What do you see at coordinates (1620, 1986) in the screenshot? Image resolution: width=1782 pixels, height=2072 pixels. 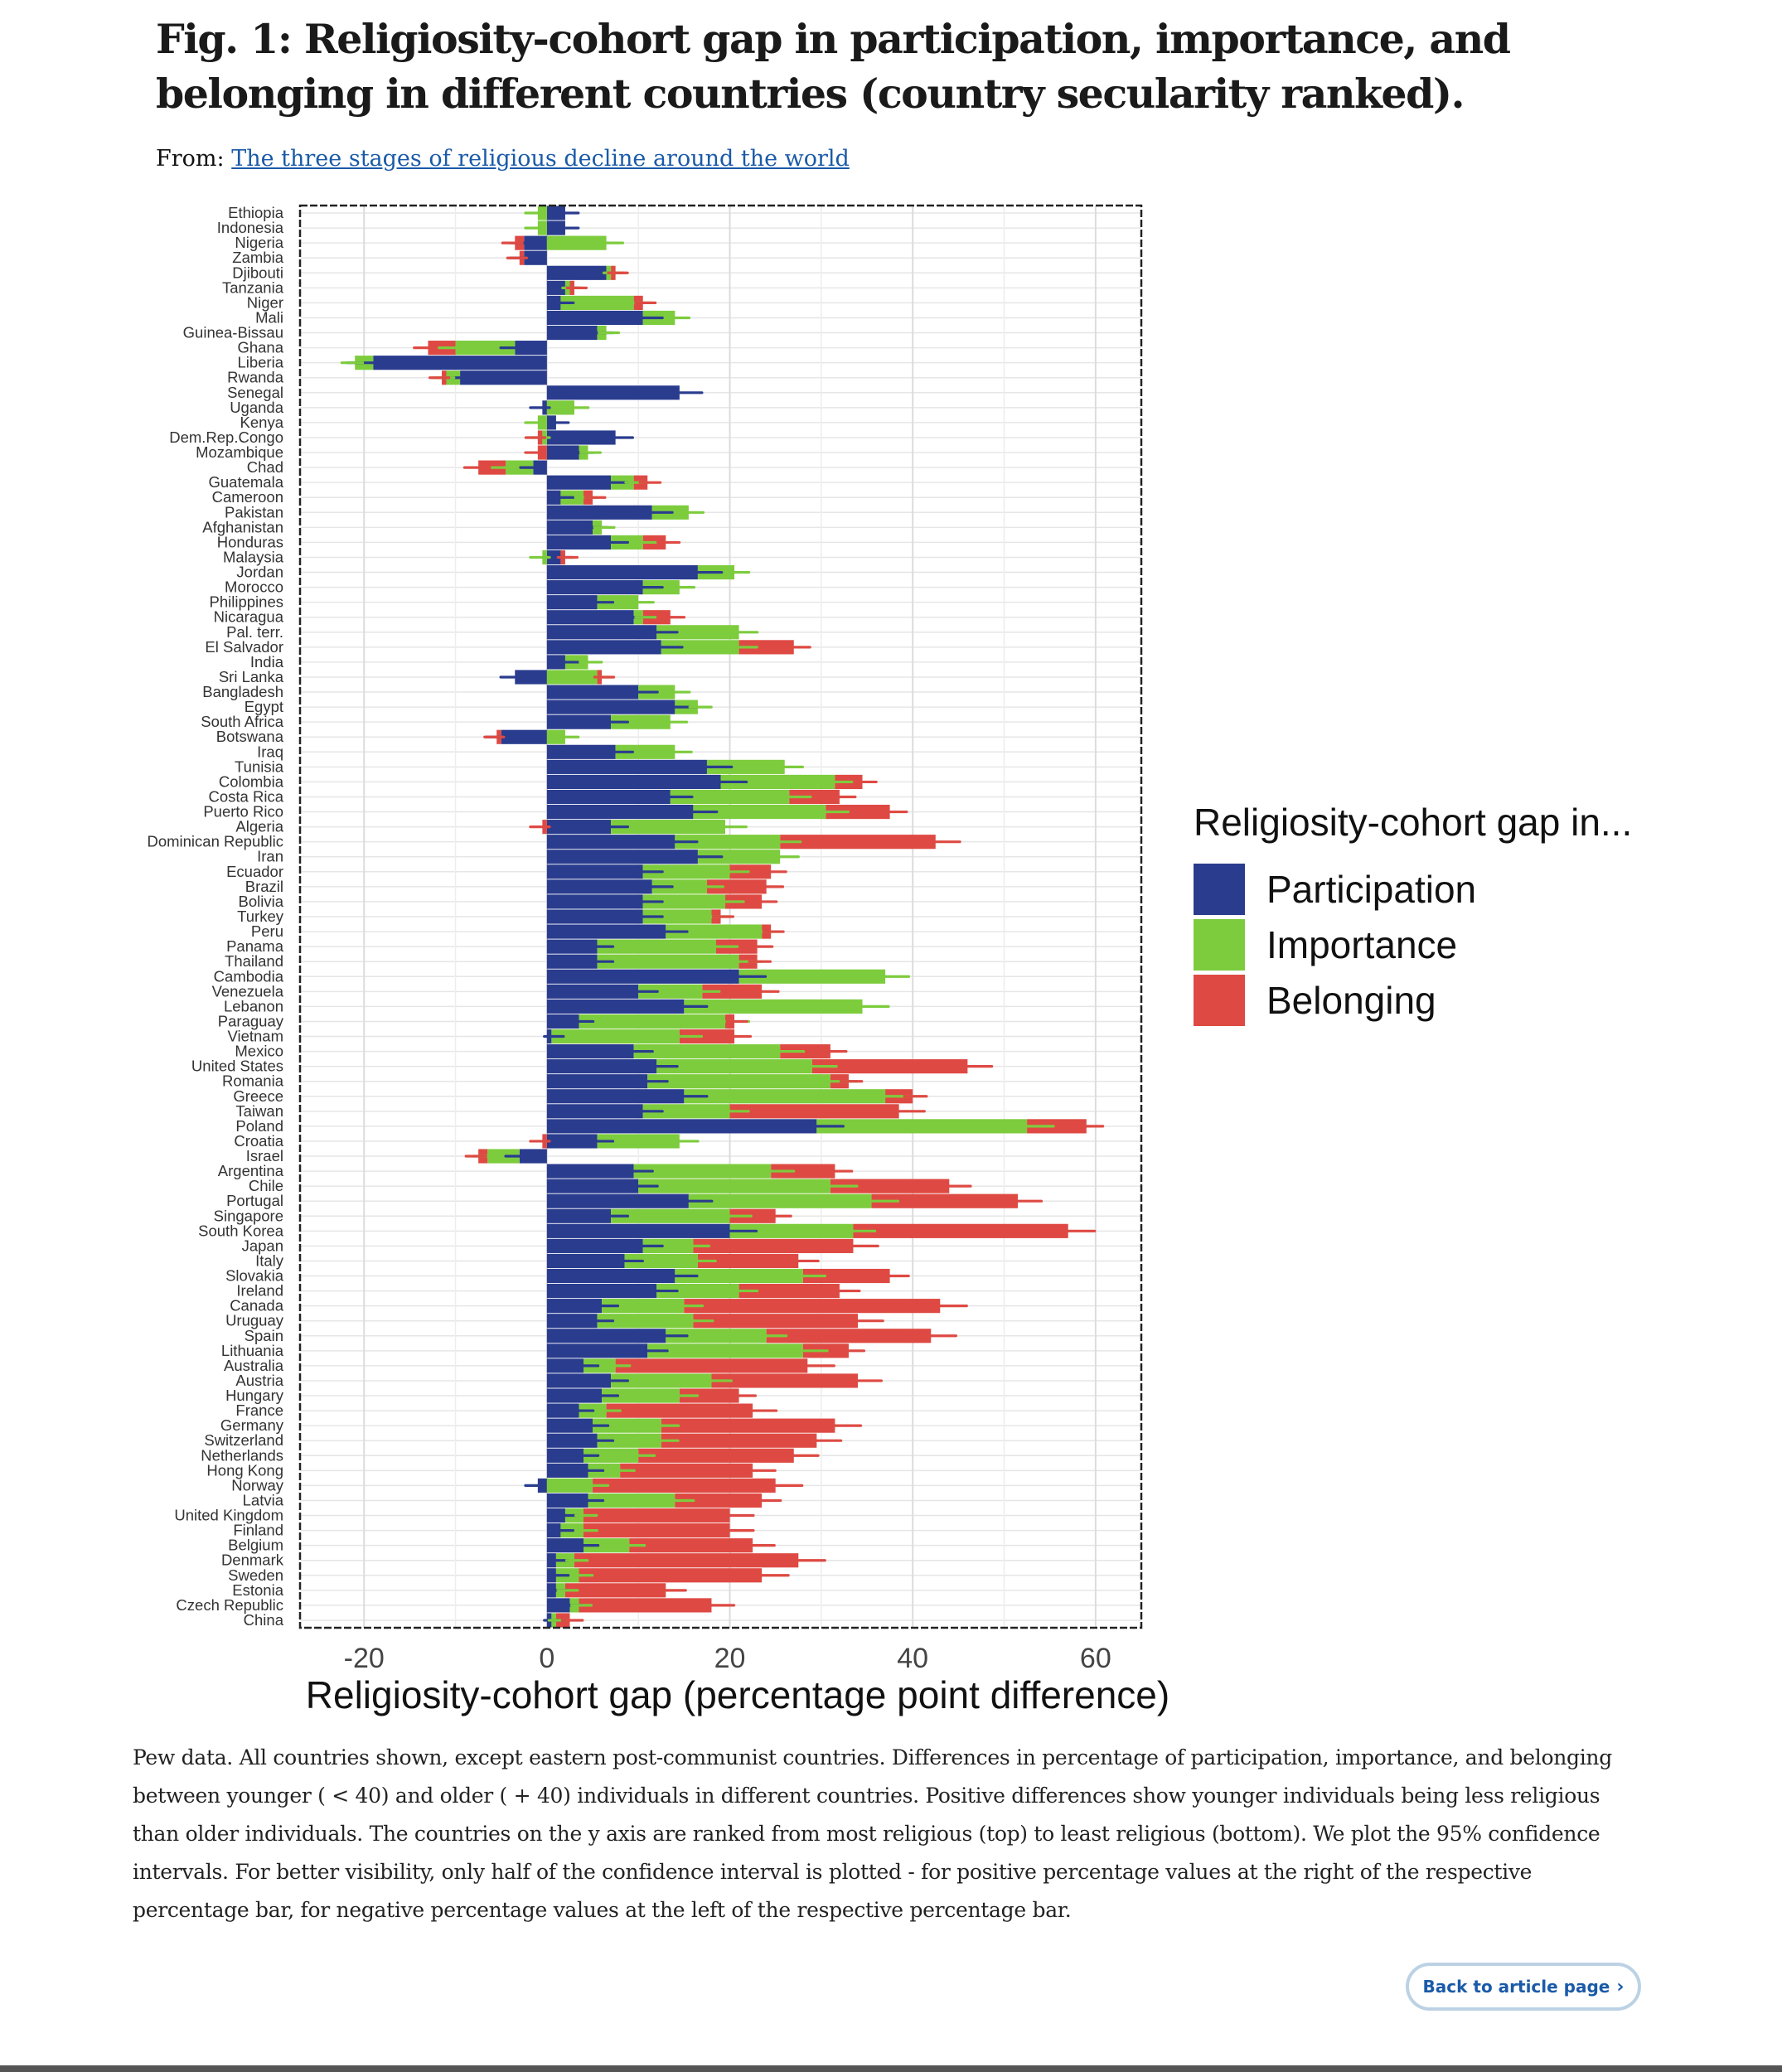 I see `chevron-right-icon: ›` at bounding box center [1620, 1986].